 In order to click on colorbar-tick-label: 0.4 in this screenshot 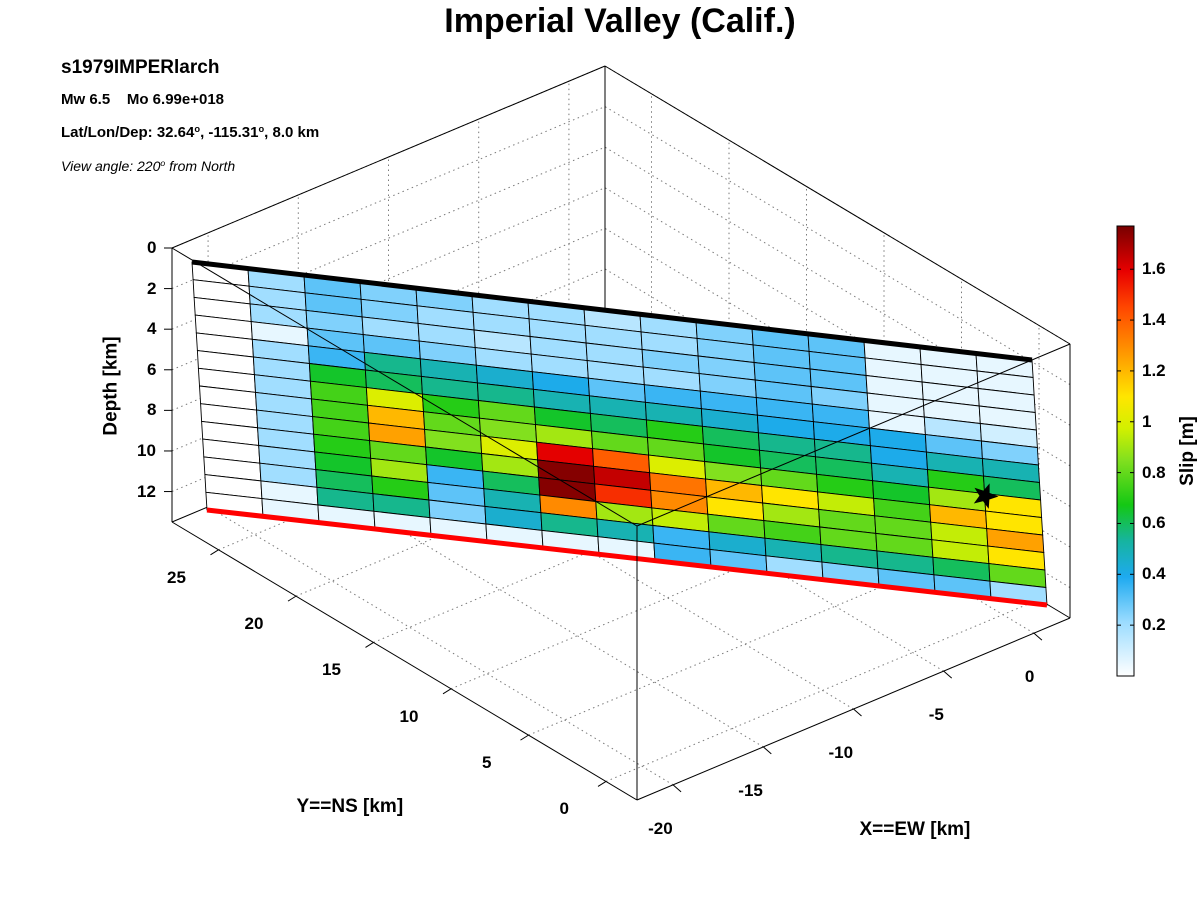, I will do `click(1154, 574)`.